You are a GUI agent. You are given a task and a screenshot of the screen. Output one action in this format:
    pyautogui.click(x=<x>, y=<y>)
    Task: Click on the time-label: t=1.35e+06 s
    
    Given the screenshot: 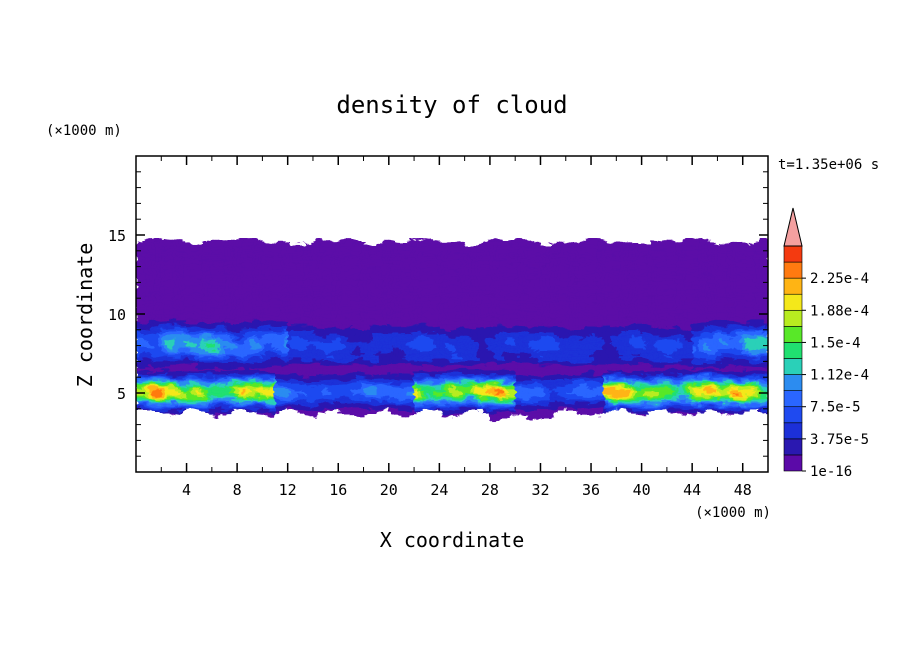 What is the action you would take?
    pyautogui.click(x=828, y=165)
    